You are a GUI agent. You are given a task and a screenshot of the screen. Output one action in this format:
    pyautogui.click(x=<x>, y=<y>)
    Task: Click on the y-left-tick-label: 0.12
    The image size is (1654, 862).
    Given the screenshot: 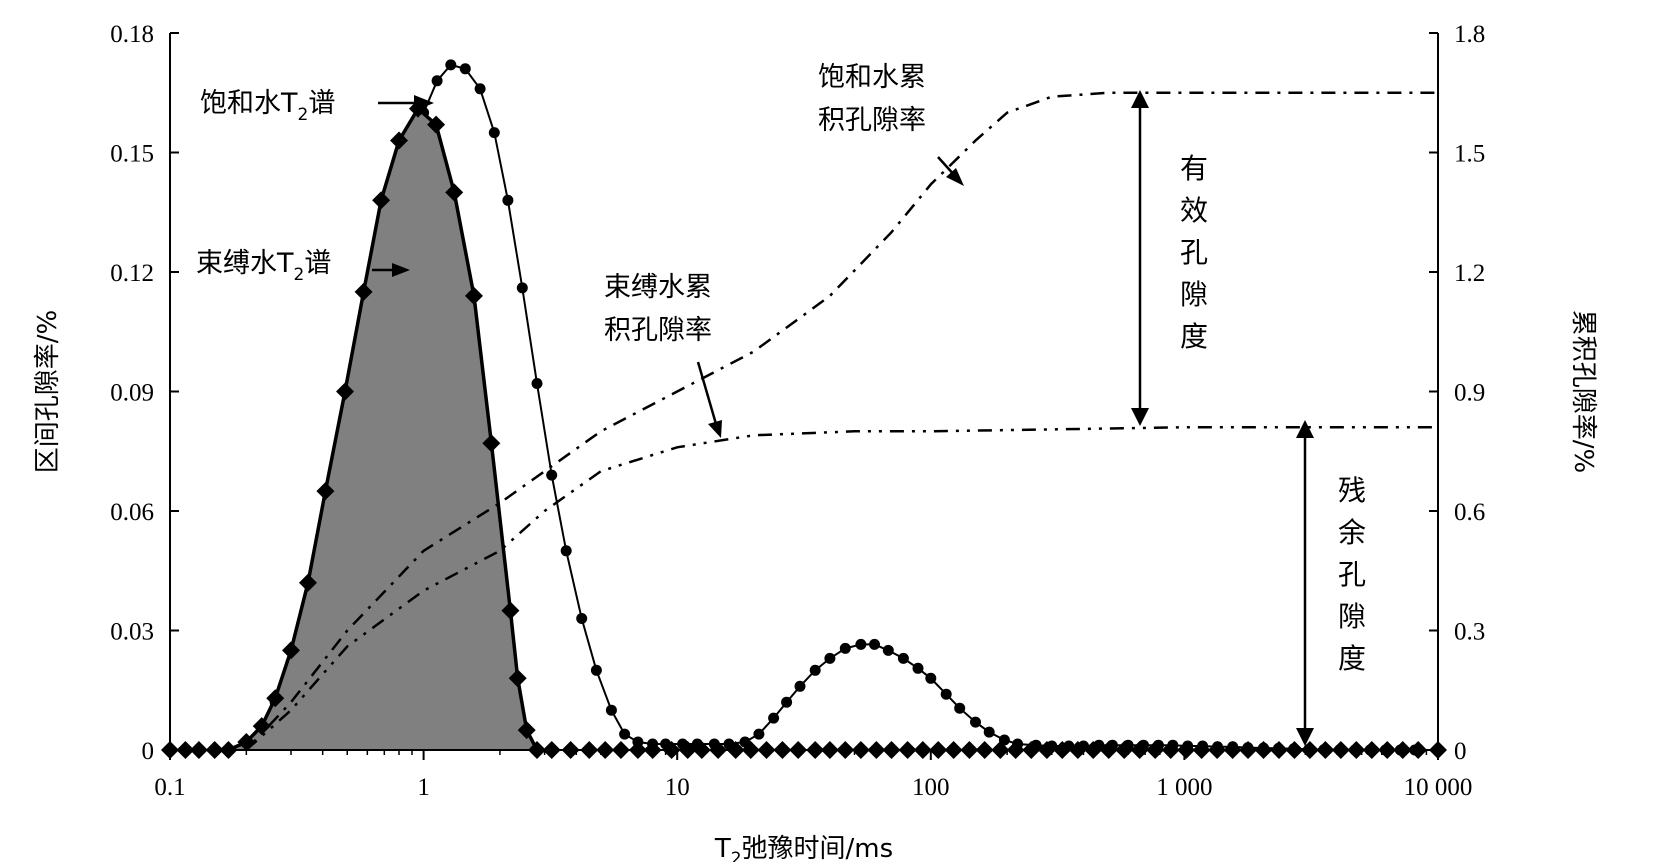 What is the action you would take?
    pyautogui.click(x=132, y=273)
    